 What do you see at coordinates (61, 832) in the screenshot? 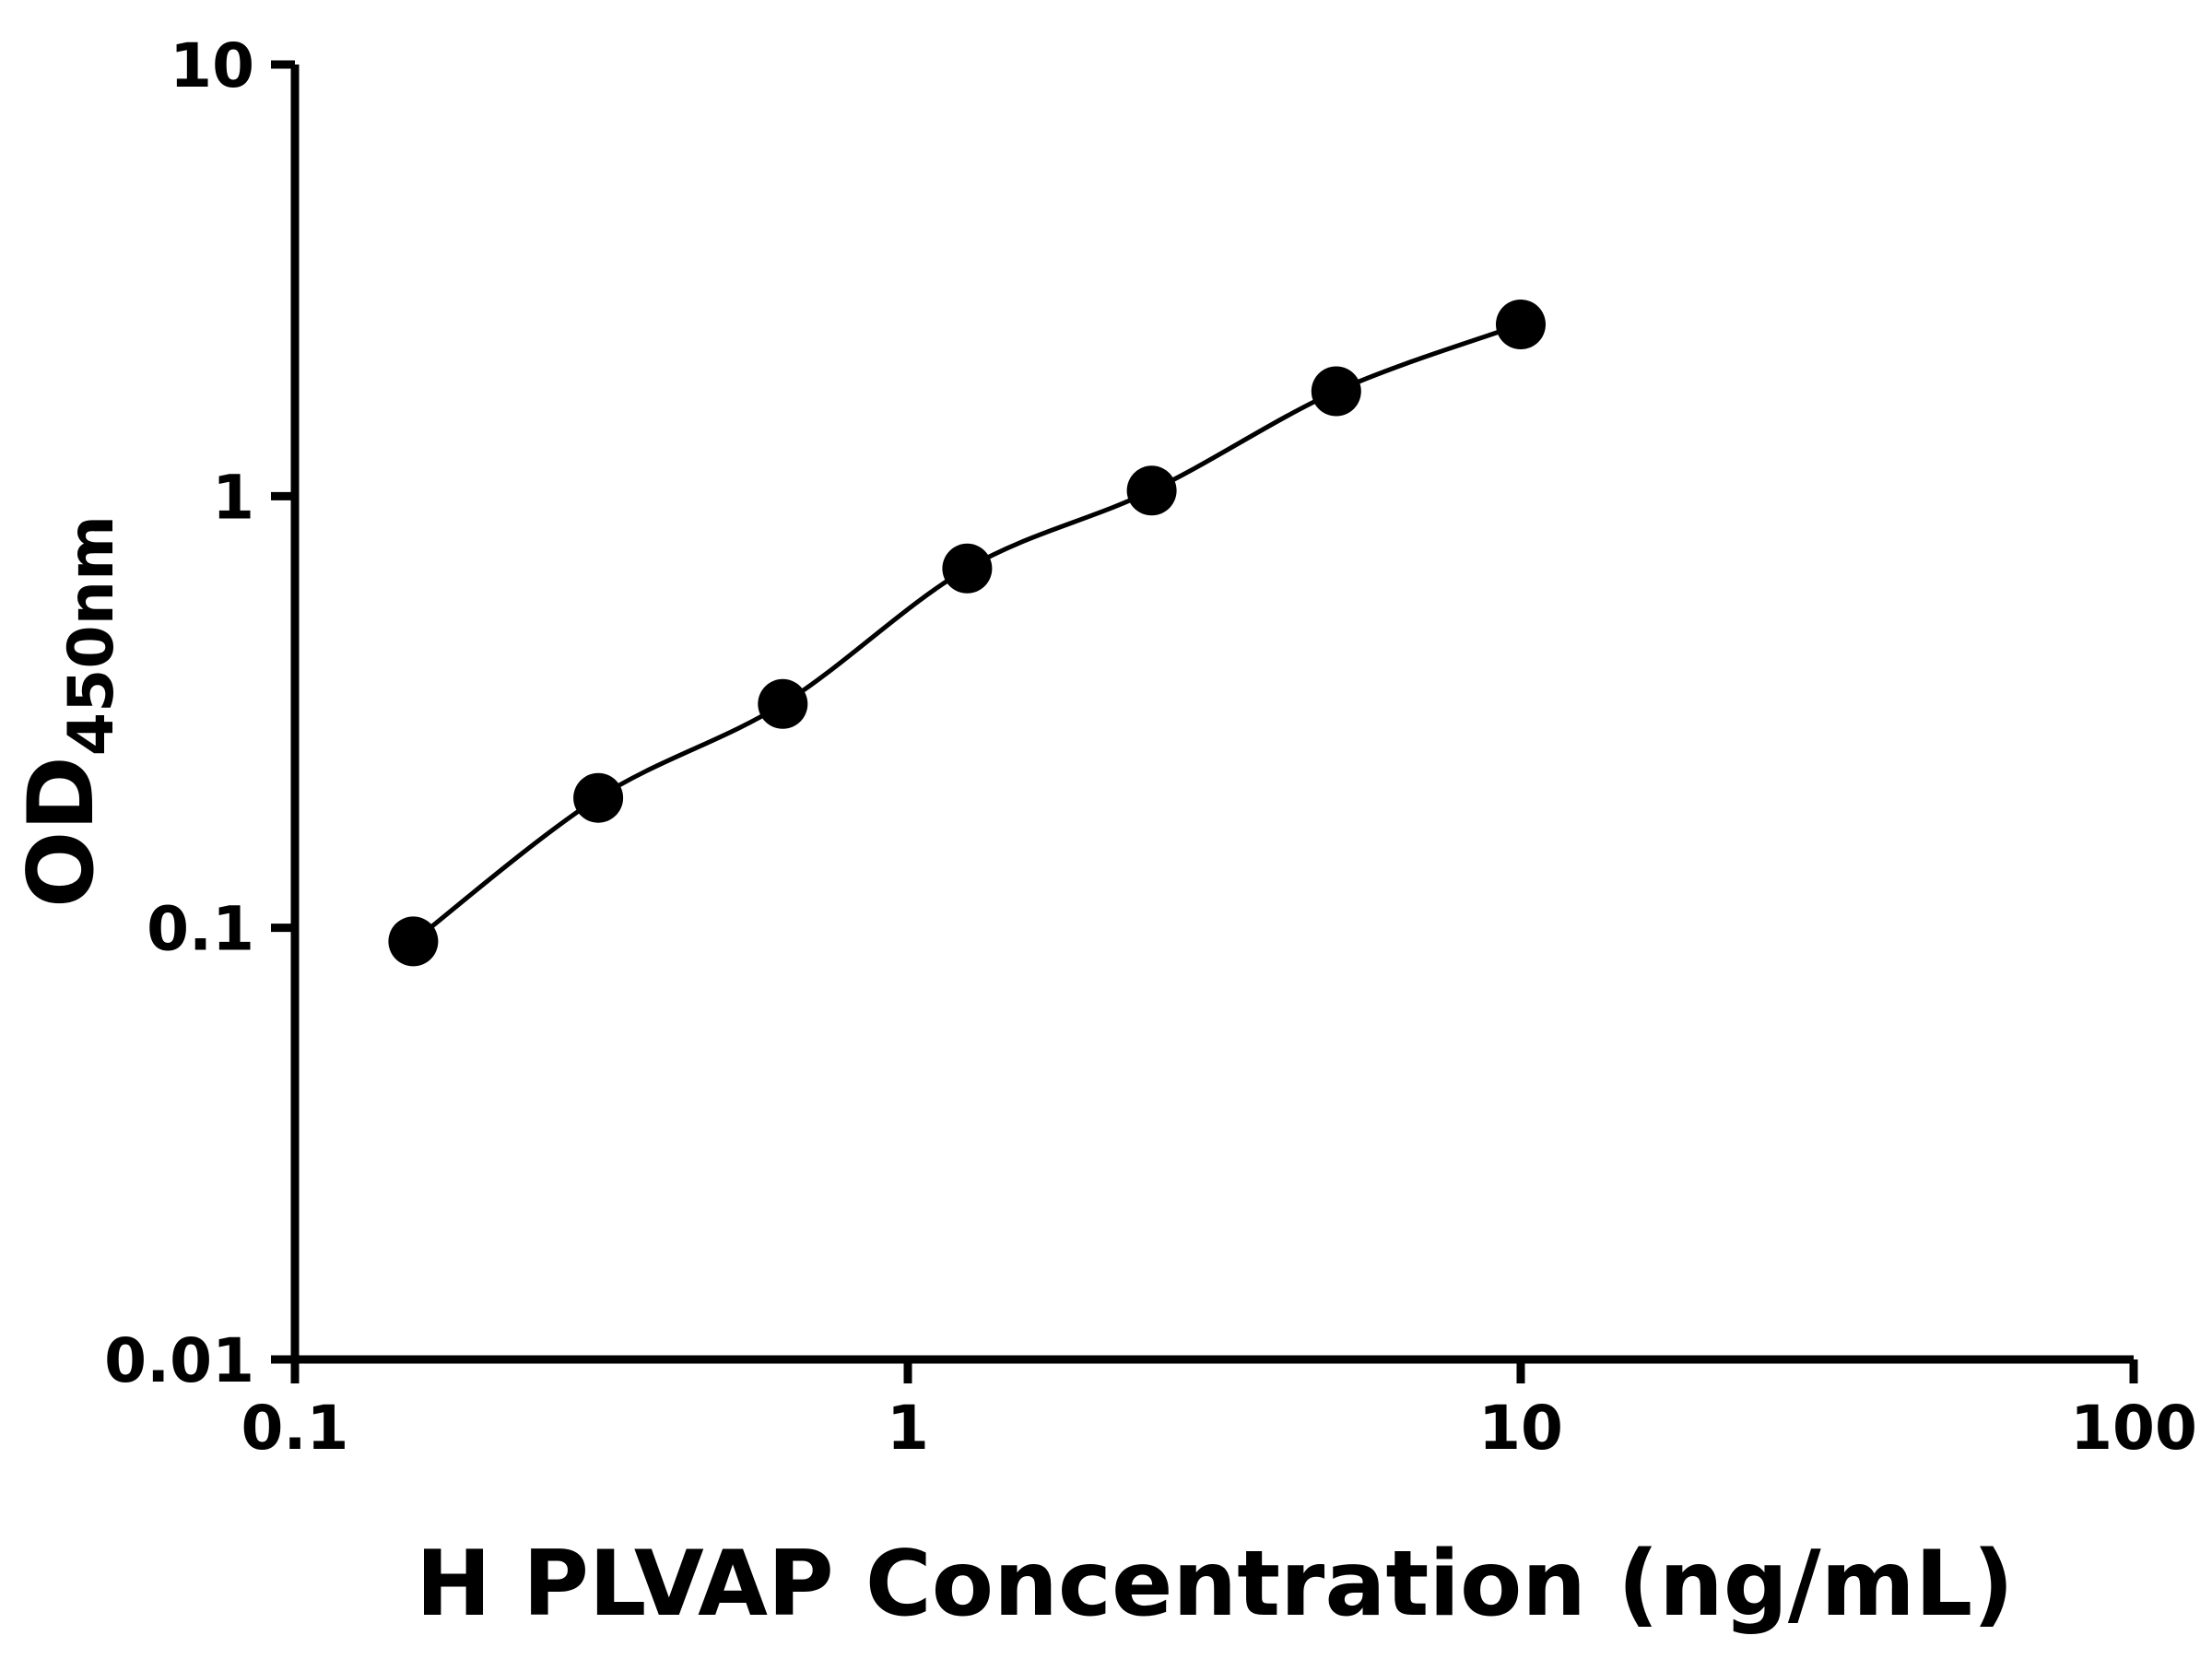
I see `y-axis-title-main: OD` at bounding box center [61, 832].